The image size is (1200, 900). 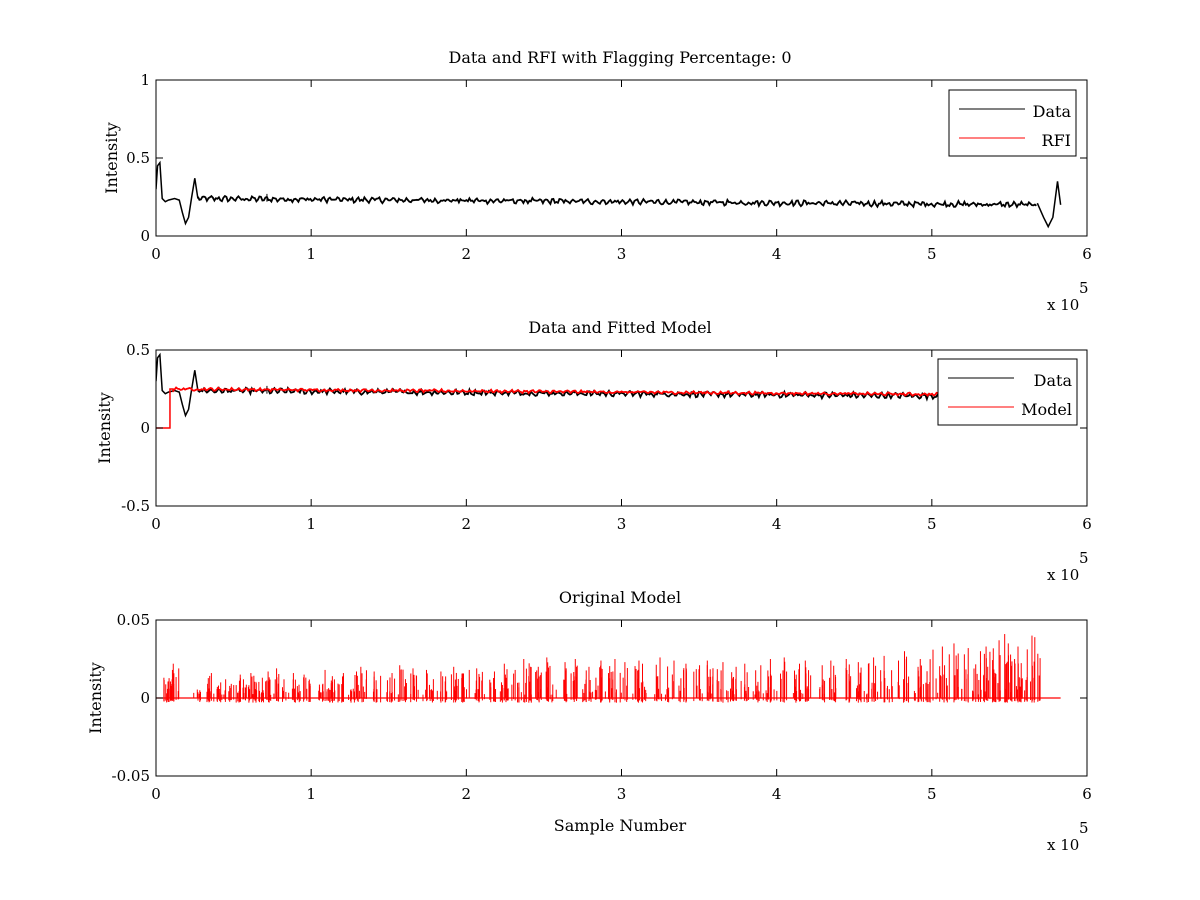 What do you see at coordinates (620, 825) in the screenshot?
I see `x-axis-label: Sample Number` at bounding box center [620, 825].